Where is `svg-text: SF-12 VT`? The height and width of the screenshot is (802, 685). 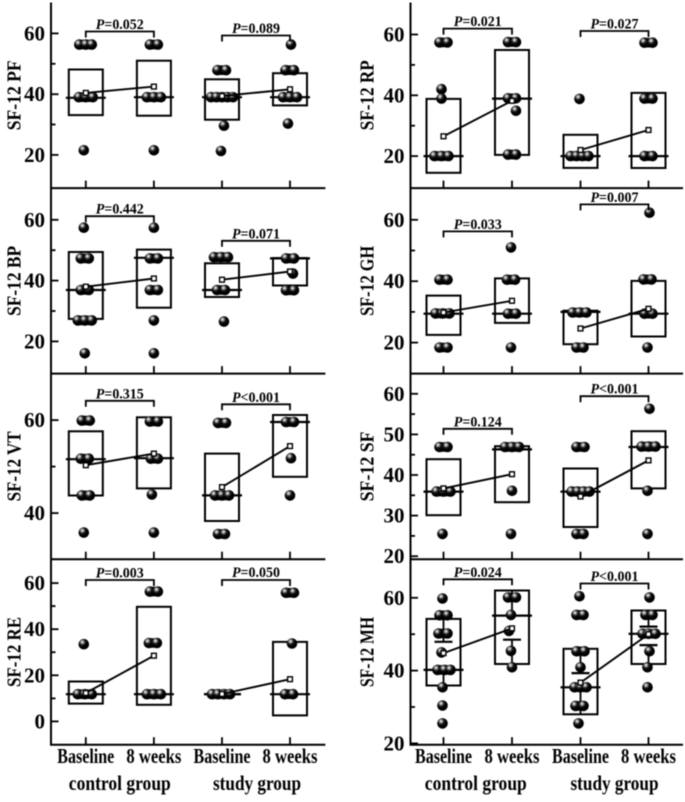
svg-text: SF-12 VT is located at coordinates (15, 466).